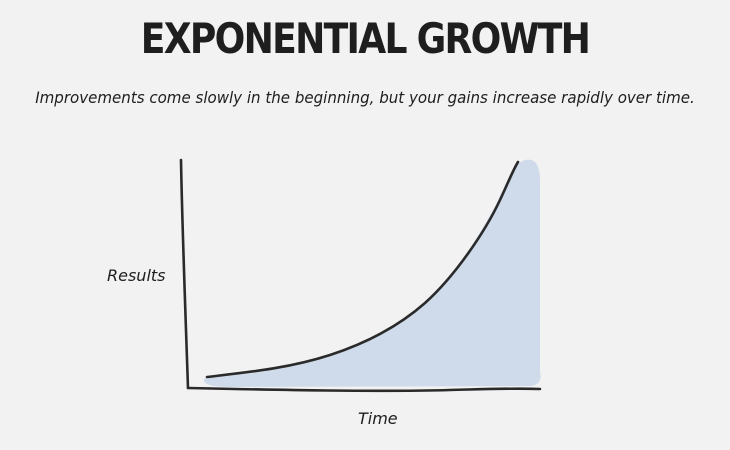  What do you see at coordinates (184, 274) in the screenshot?
I see `y-axis` at bounding box center [184, 274].